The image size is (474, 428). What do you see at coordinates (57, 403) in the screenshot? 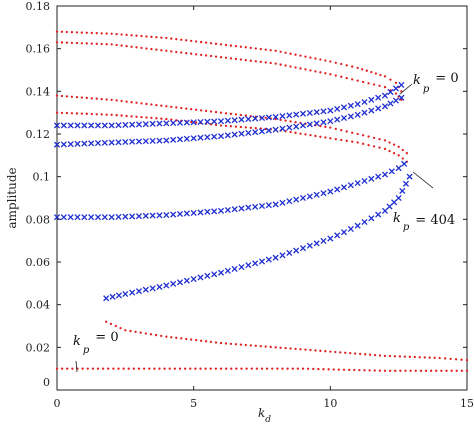
I see `x-tick-label: 0` at bounding box center [57, 403].